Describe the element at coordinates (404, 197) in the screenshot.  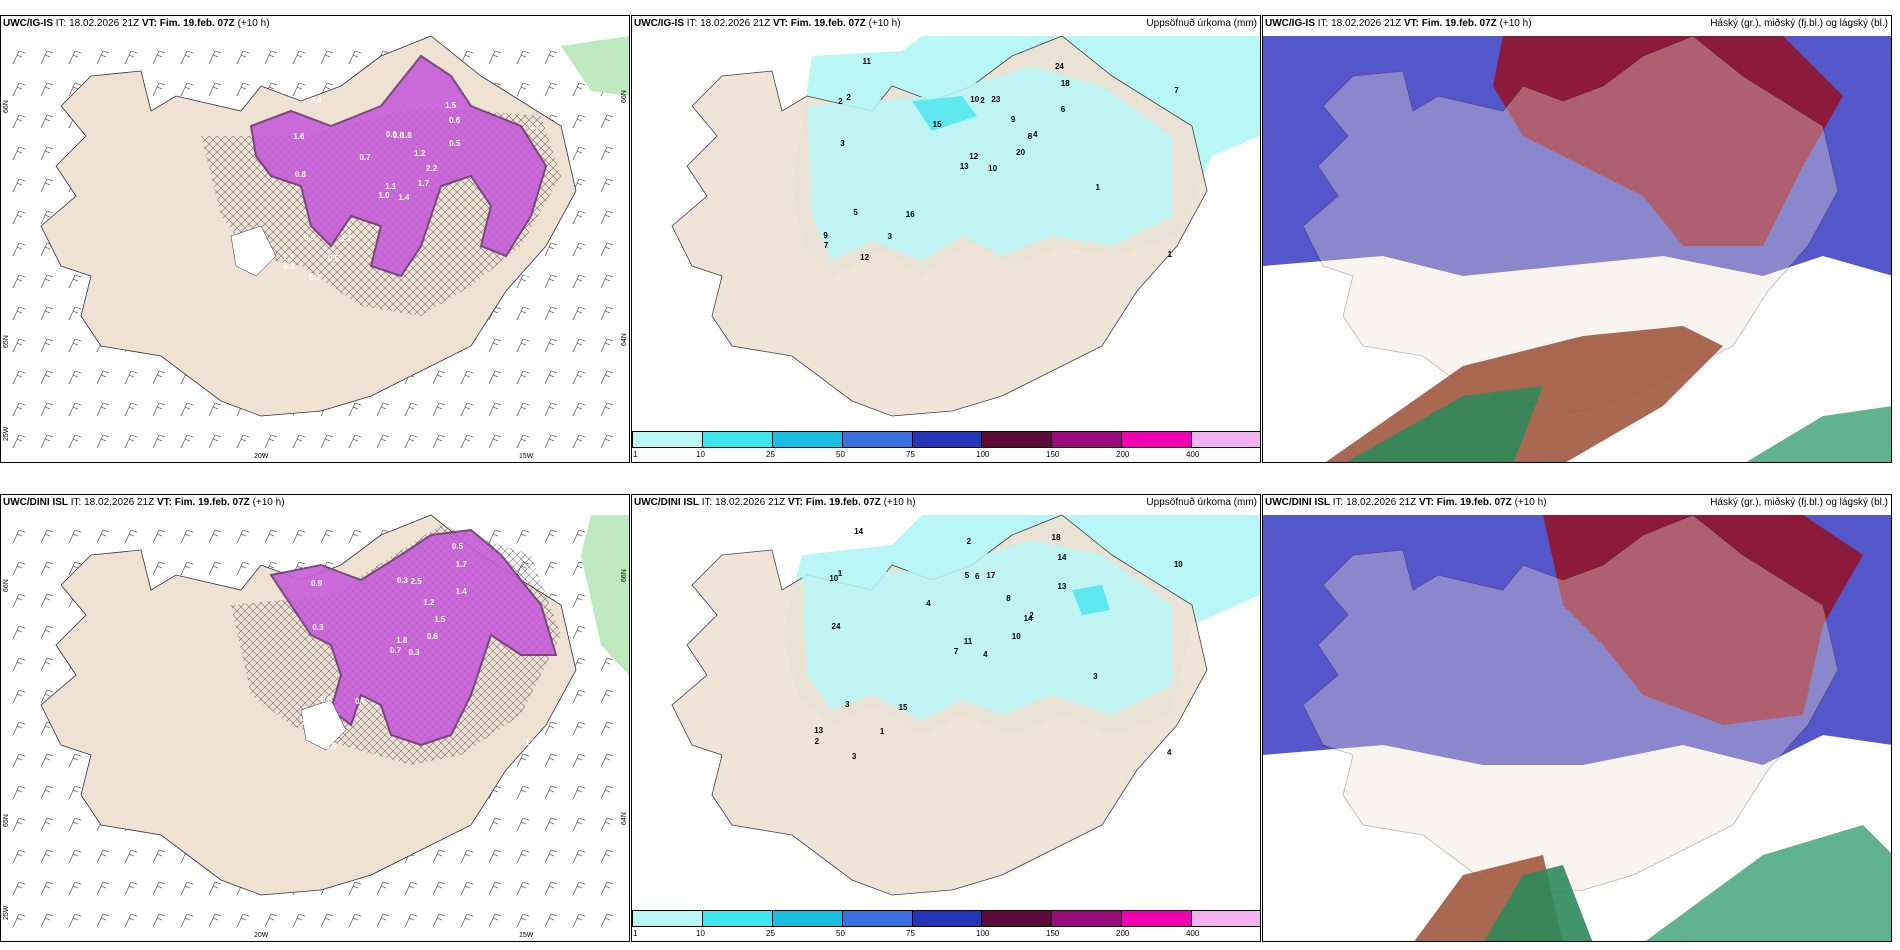
I see `map-value-label: 1.4` at that location.